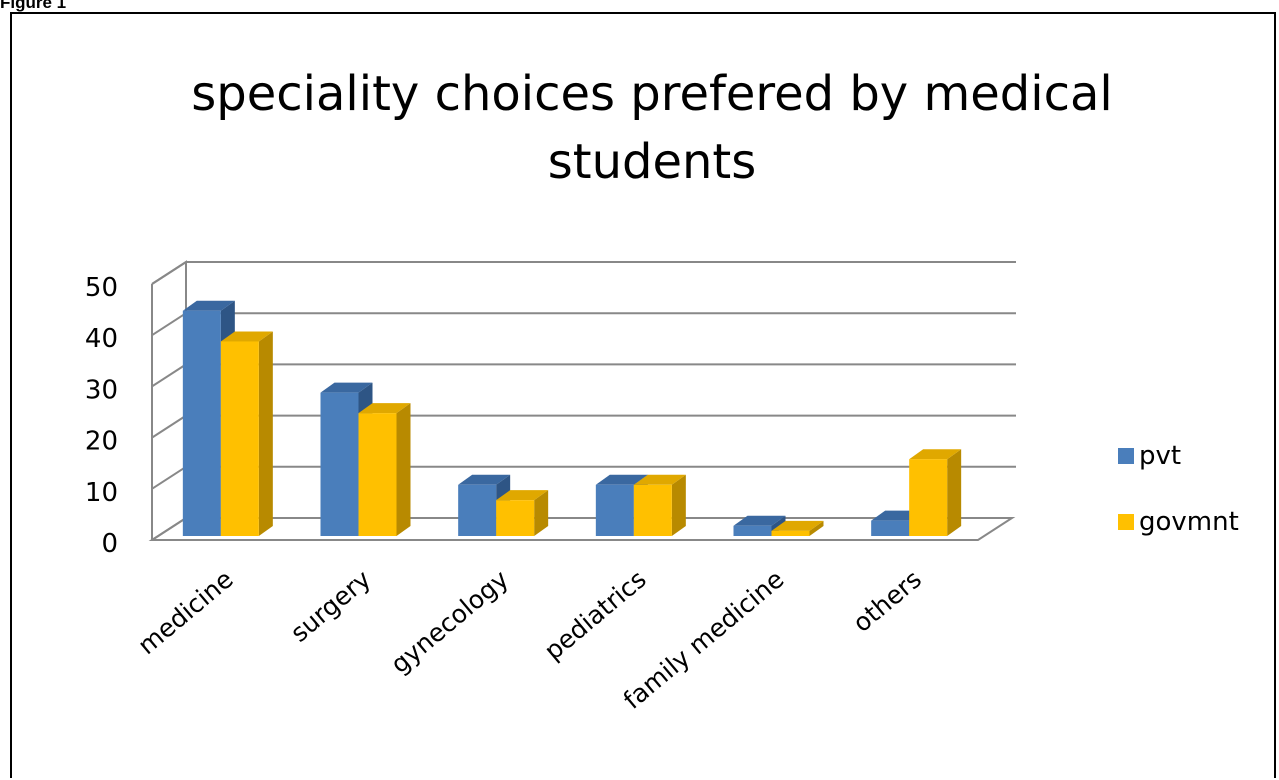  What do you see at coordinates (109, 544) in the screenshot?
I see `y-tick-label: 0` at bounding box center [109, 544].